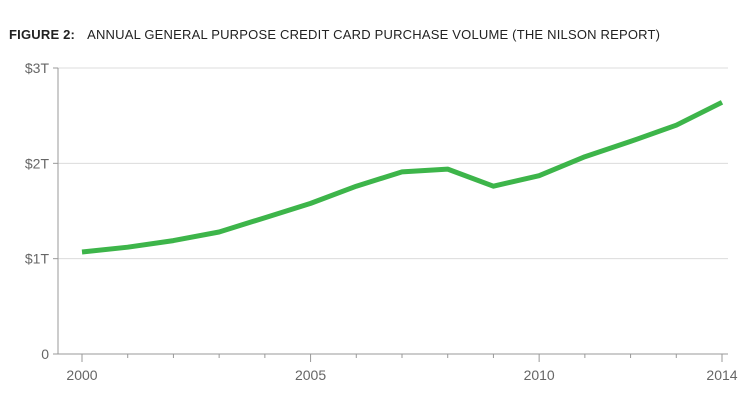 This screenshot has width=754, height=410. What do you see at coordinates (37, 259) in the screenshot?
I see `y-tick-label: $1T` at bounding box center [37, 259].